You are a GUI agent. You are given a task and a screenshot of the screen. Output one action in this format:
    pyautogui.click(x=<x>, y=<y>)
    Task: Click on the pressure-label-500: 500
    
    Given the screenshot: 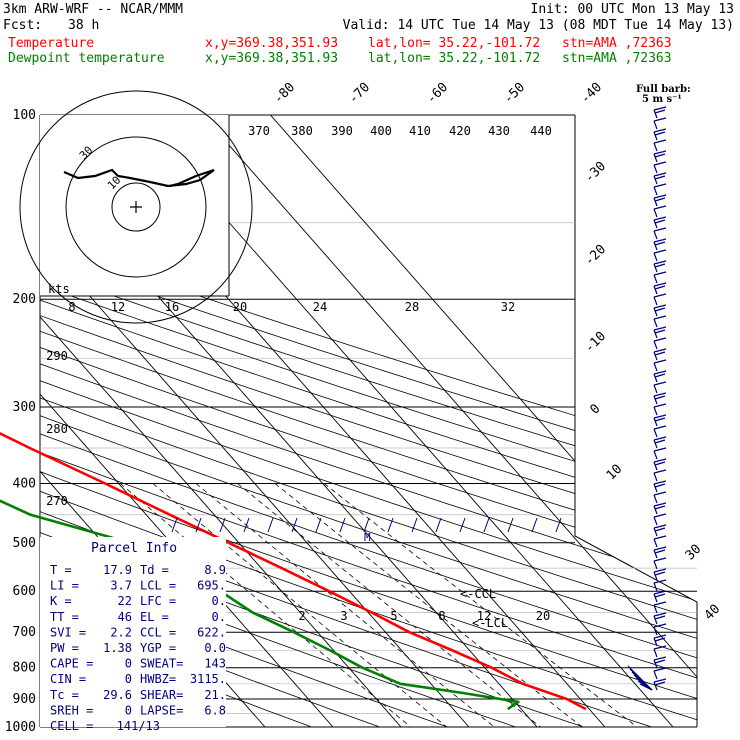 What is the action you would take?
    pyautogui.click(x=24, y=543)
    